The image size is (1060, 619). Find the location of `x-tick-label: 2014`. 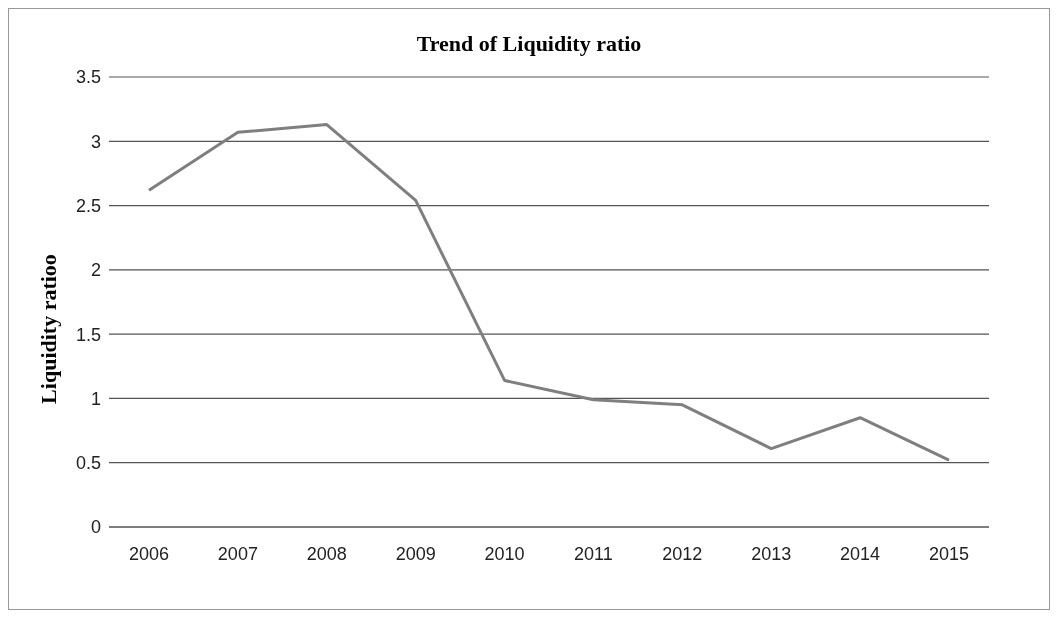

x-tick-label: 2014 is located at coordinates (860, 553).